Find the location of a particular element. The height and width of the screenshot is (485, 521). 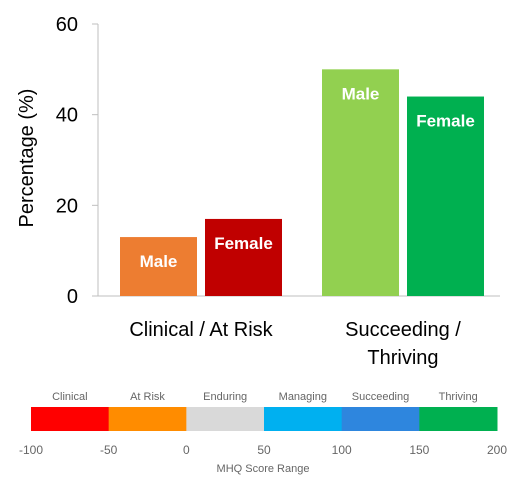

scale-segment-managing is located at coordinates (303, 419).